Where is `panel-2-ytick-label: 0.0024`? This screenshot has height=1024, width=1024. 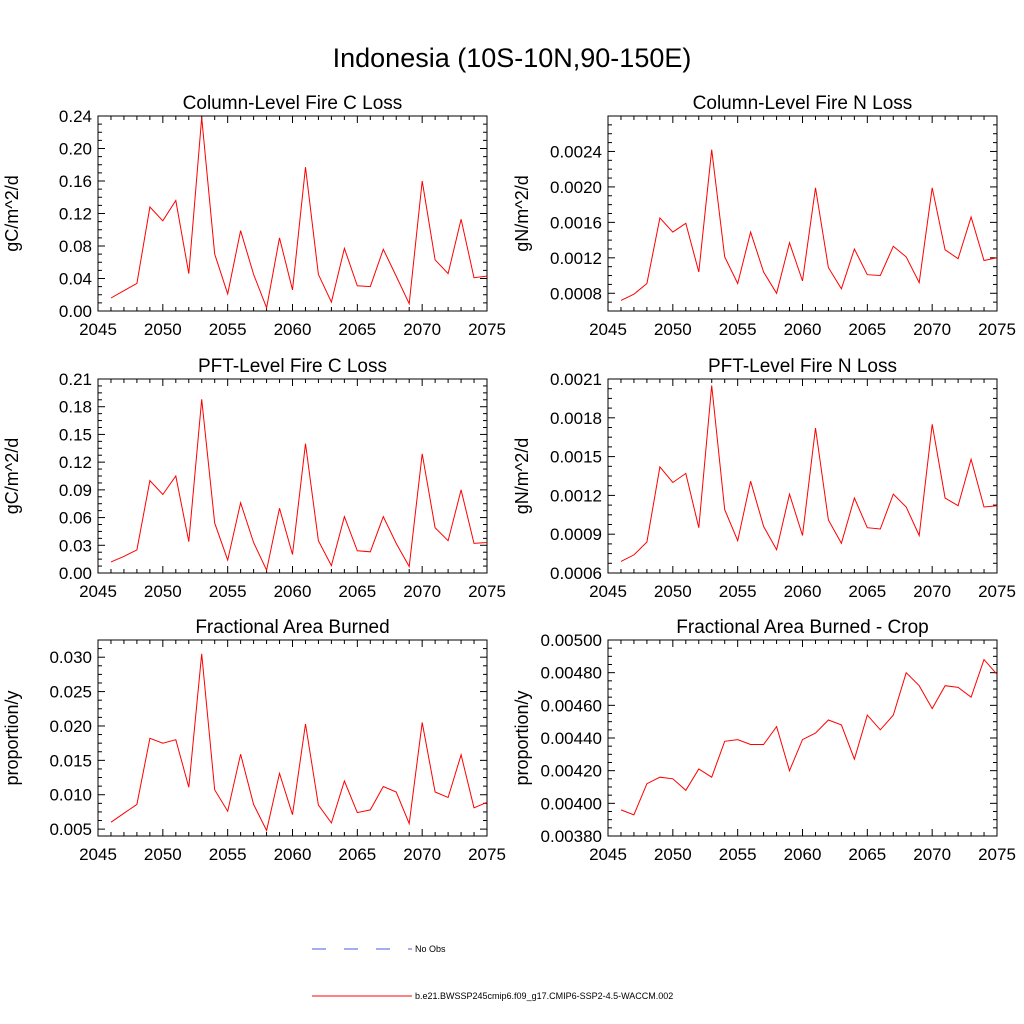
panel-2-ytick-label: 0.0024 is located at coordinates (576, 151).